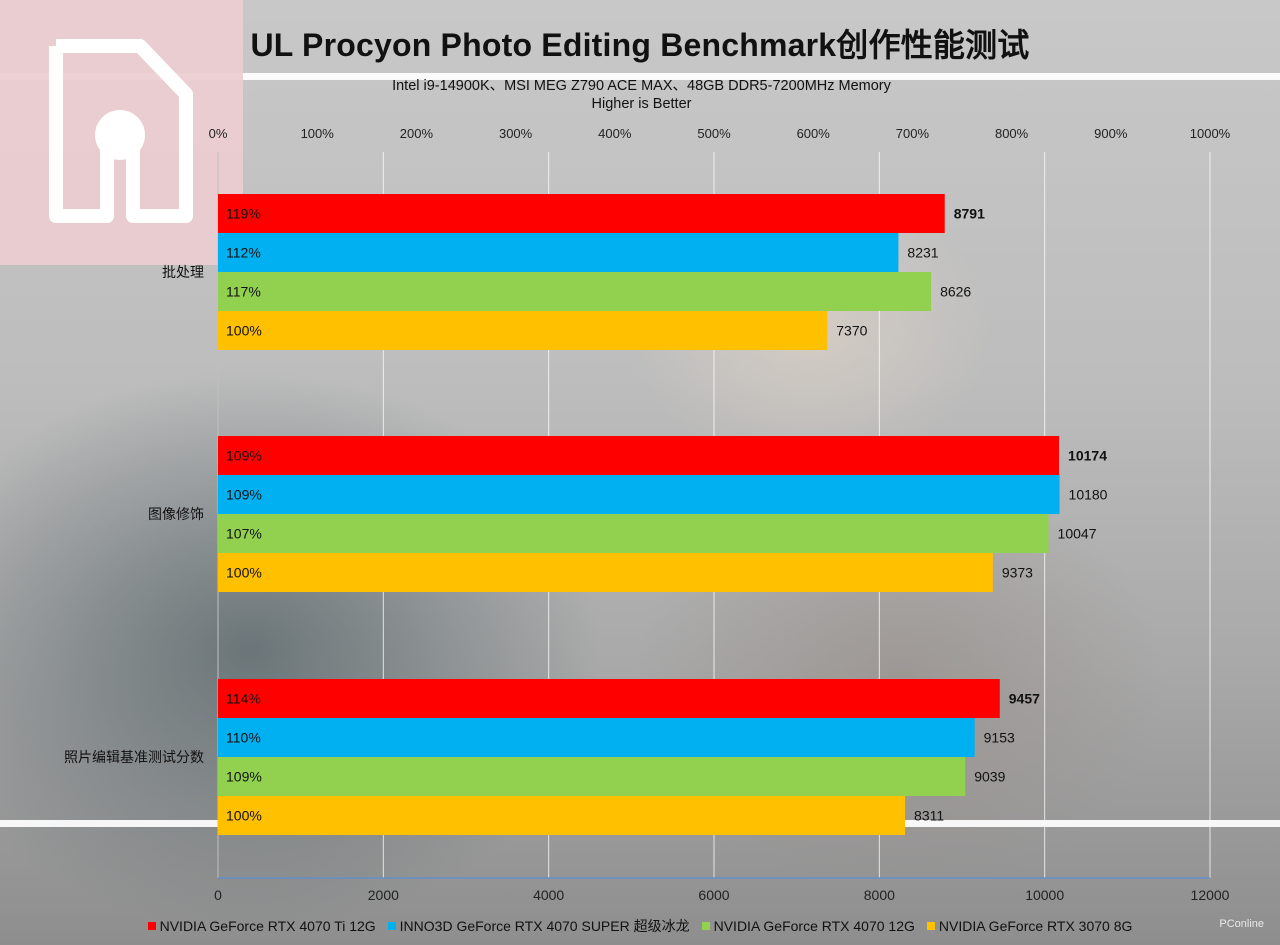  I want to click on logo, so click(121, 132).